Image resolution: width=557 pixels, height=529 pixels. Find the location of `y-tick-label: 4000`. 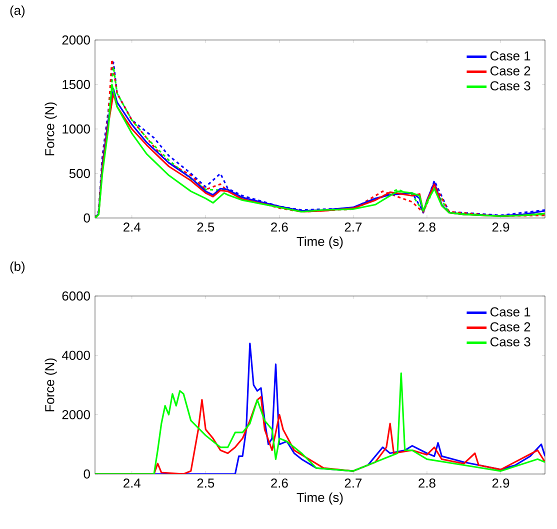

y-tick-label: 4000 is located at coordinates (76, 355).